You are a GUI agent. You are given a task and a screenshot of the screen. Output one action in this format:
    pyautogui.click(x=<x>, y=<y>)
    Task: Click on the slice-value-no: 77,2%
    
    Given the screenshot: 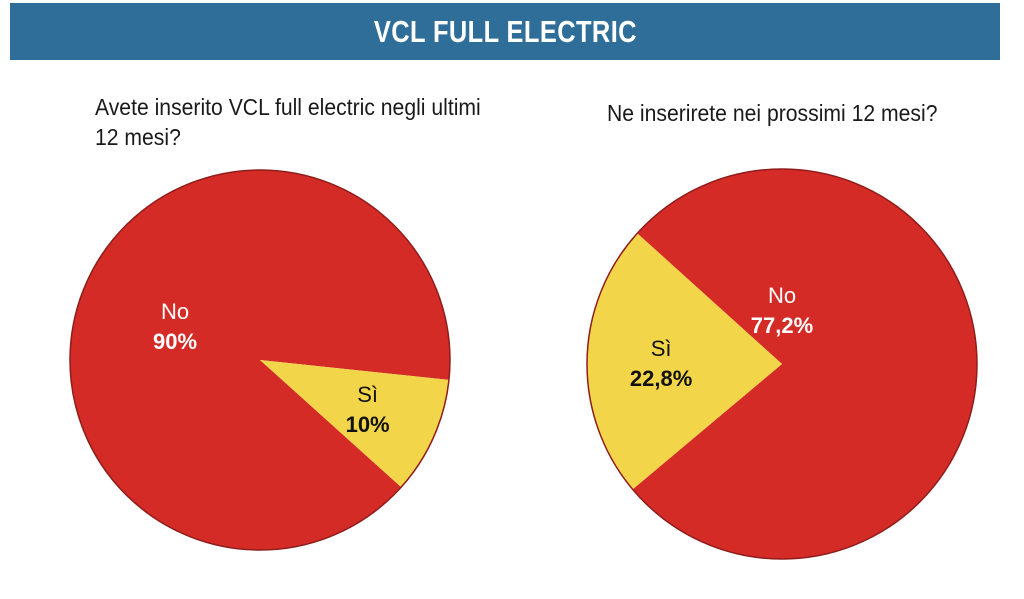 What is the action you would take?
    pyautogui.click(x=782, y=325)
    